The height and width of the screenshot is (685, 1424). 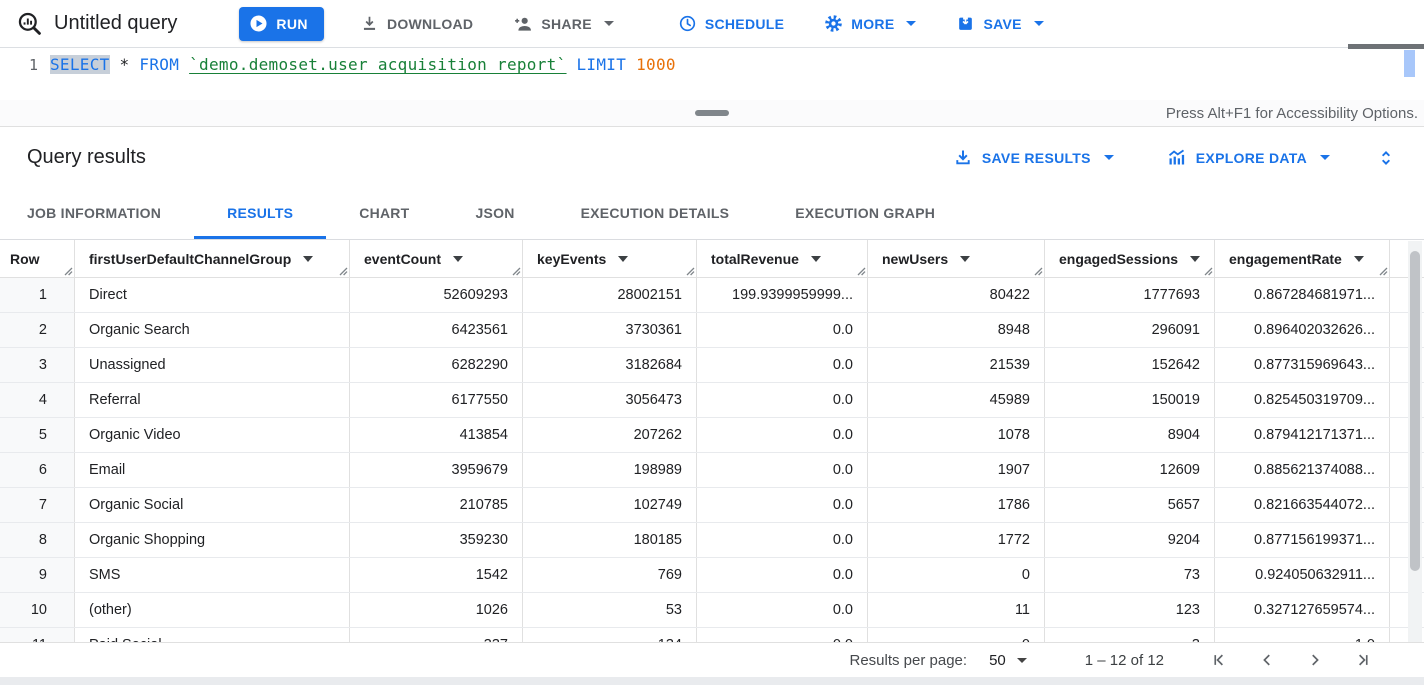 What do you see at coordinates (1415, 411) in the screenshot?
I see `results-scrollbar-thumb` at bounding box center [1415, 411].